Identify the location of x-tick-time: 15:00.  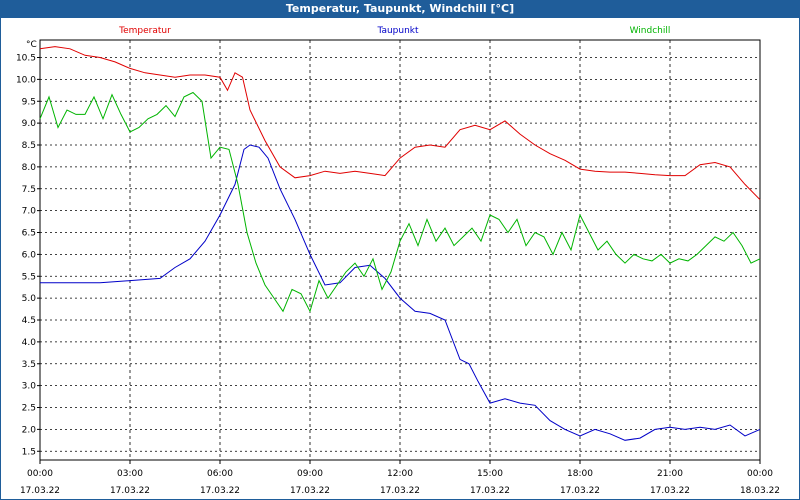
(490, 474).